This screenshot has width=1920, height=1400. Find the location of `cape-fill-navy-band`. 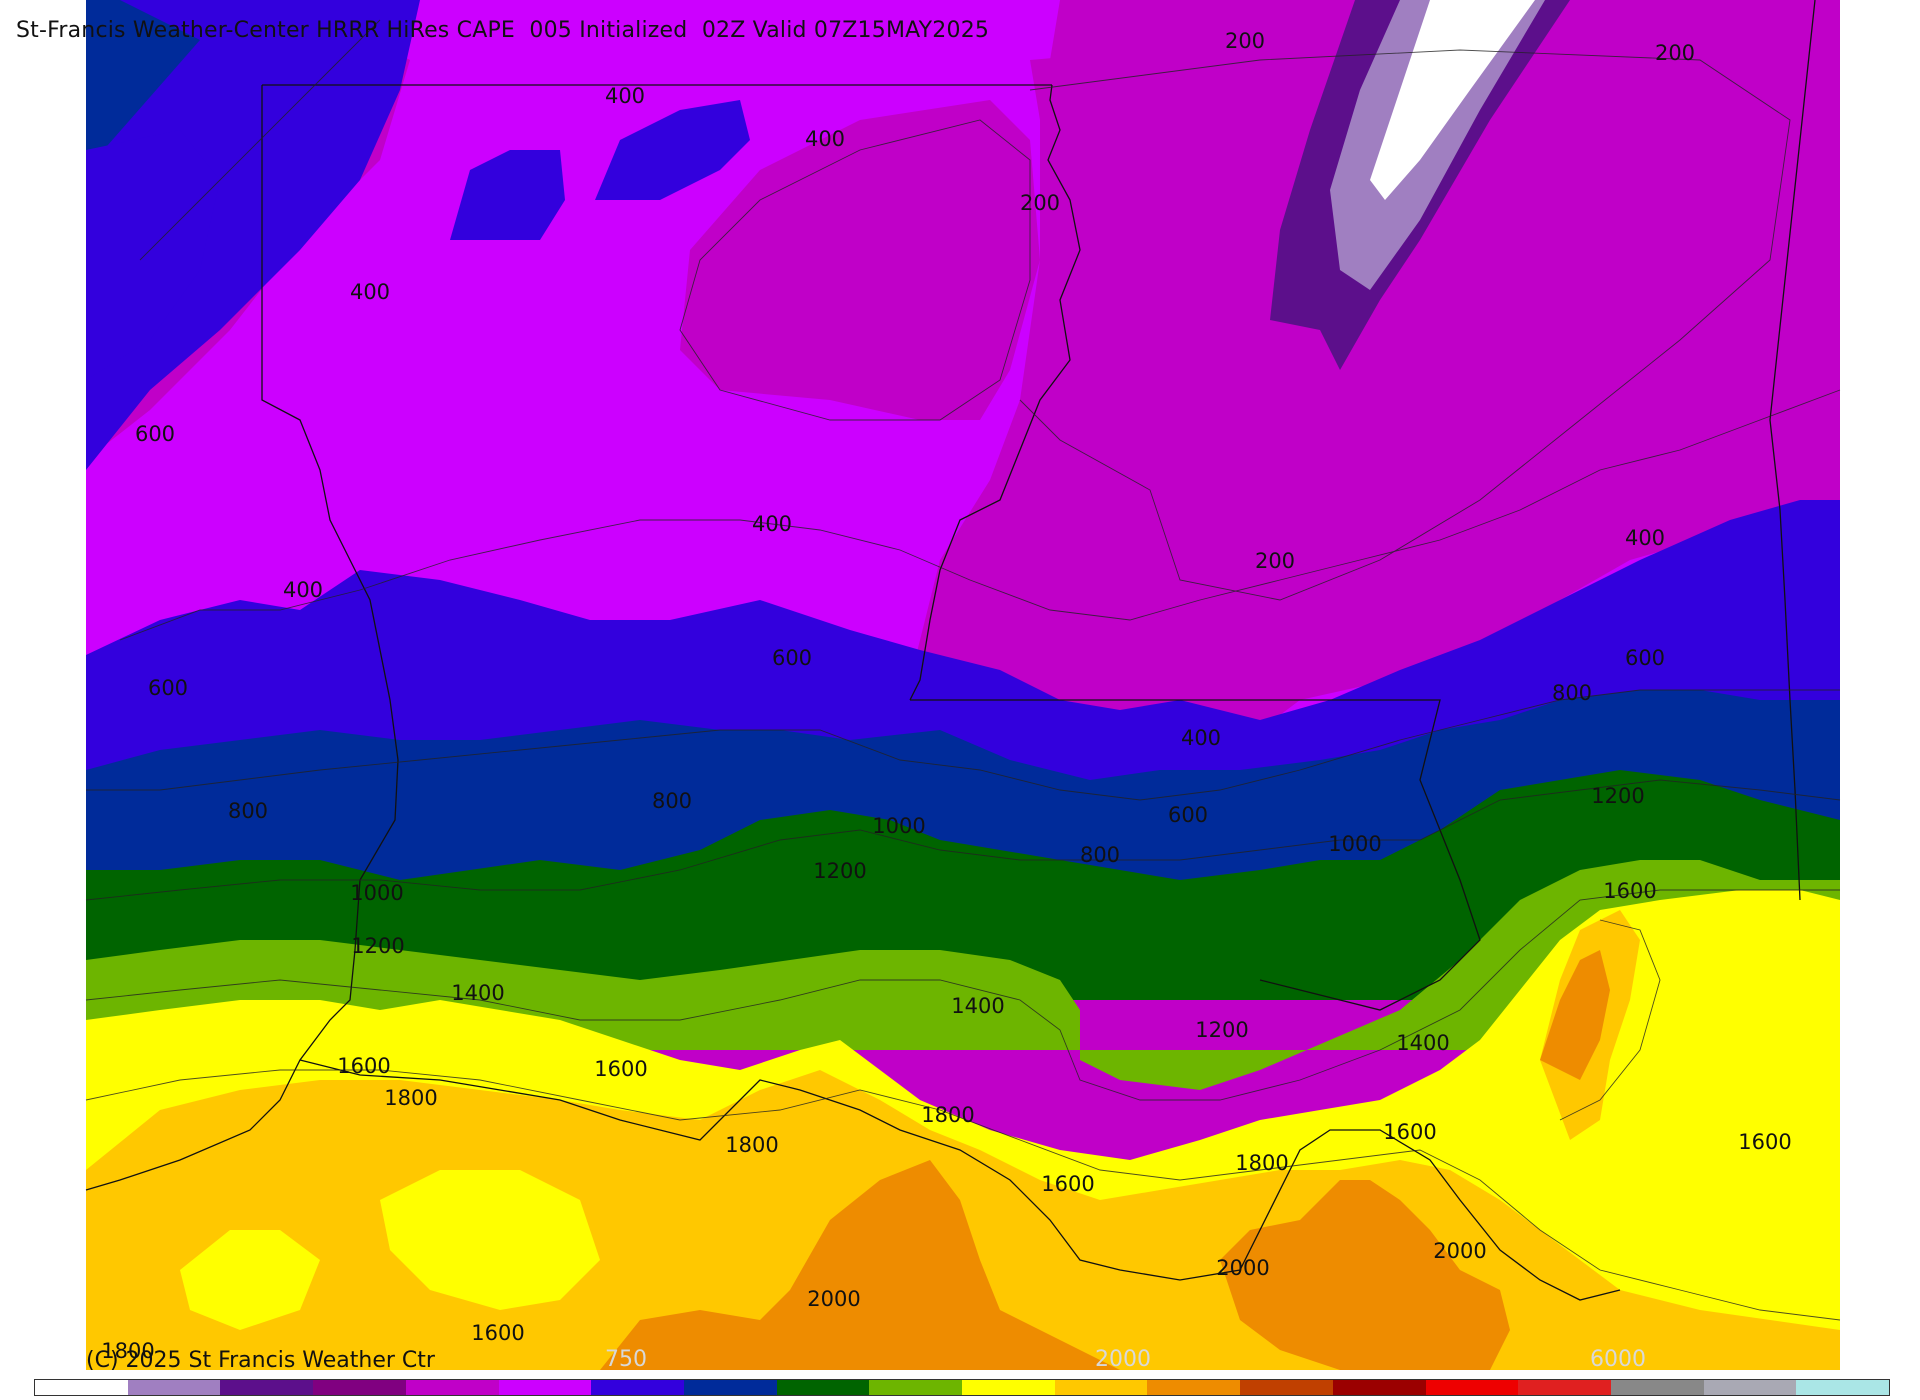

cape-fill-navy-band is located at coordinates (963, 795).